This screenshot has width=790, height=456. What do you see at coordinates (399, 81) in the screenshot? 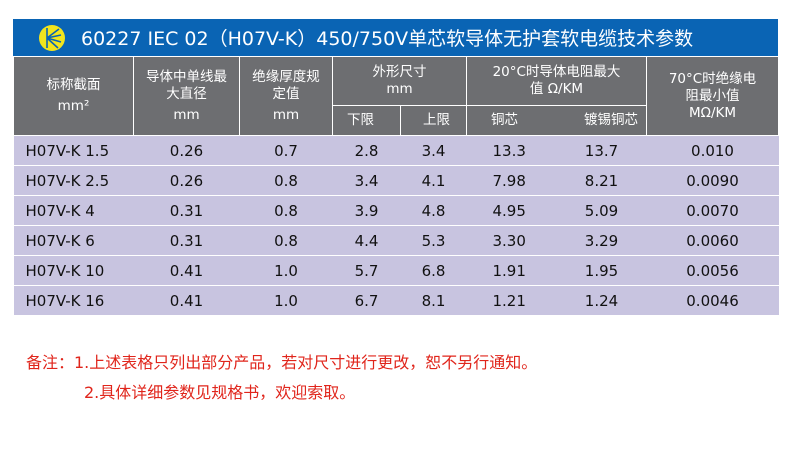
I see `header-outer-dimension: 外形尺寸 mm` at bounding box center [399, 81].